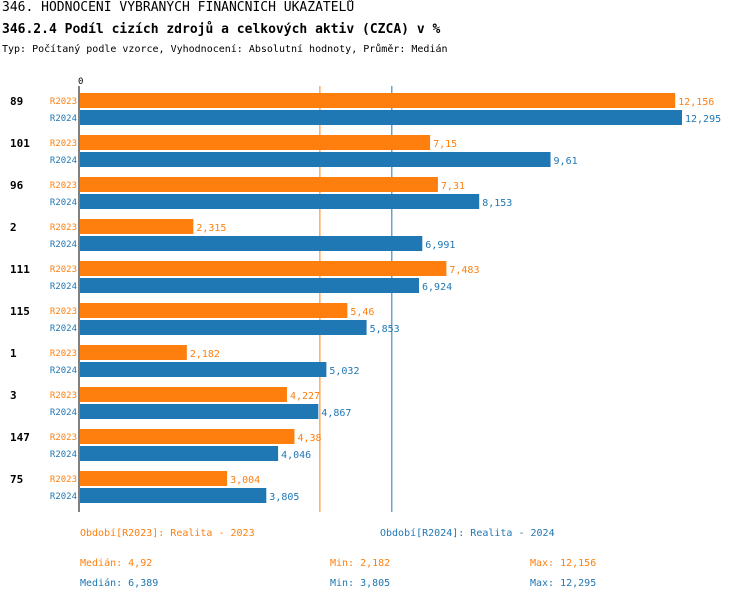 The width and height of the screenshot is (750, 602). What do you see at coordinates (563, 583) in the screenshot?
I see `max-2024: Max: 12,295` at bounding box center [563, 583].